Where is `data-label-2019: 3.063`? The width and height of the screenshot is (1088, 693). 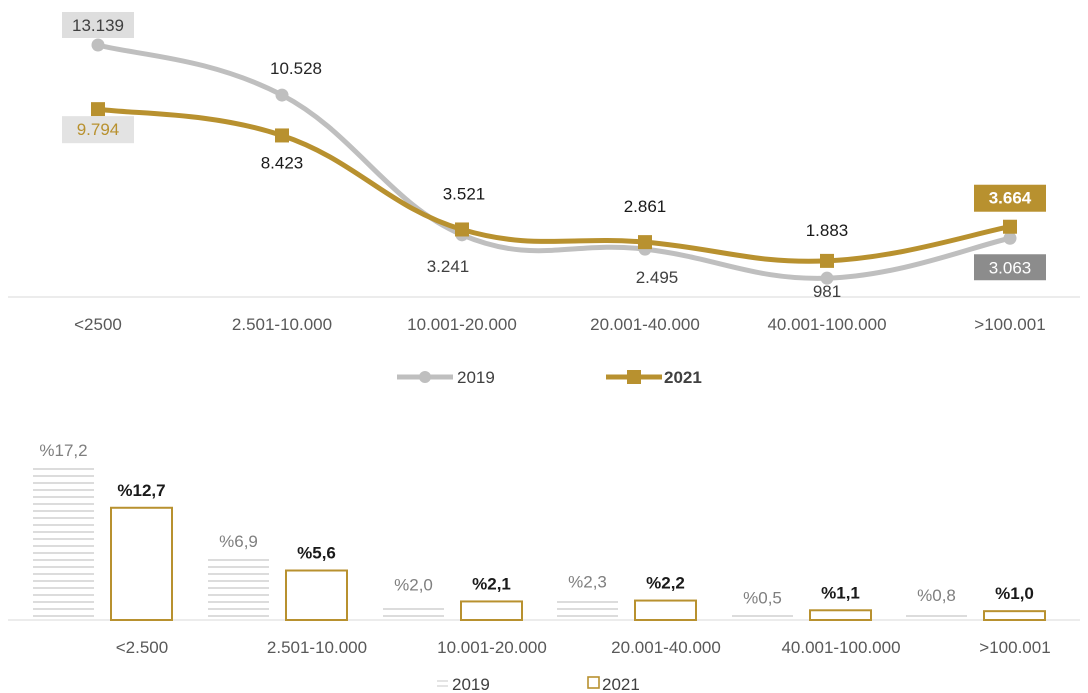 data-label-2019: 3.063 is located at coordinates (1010, 267).